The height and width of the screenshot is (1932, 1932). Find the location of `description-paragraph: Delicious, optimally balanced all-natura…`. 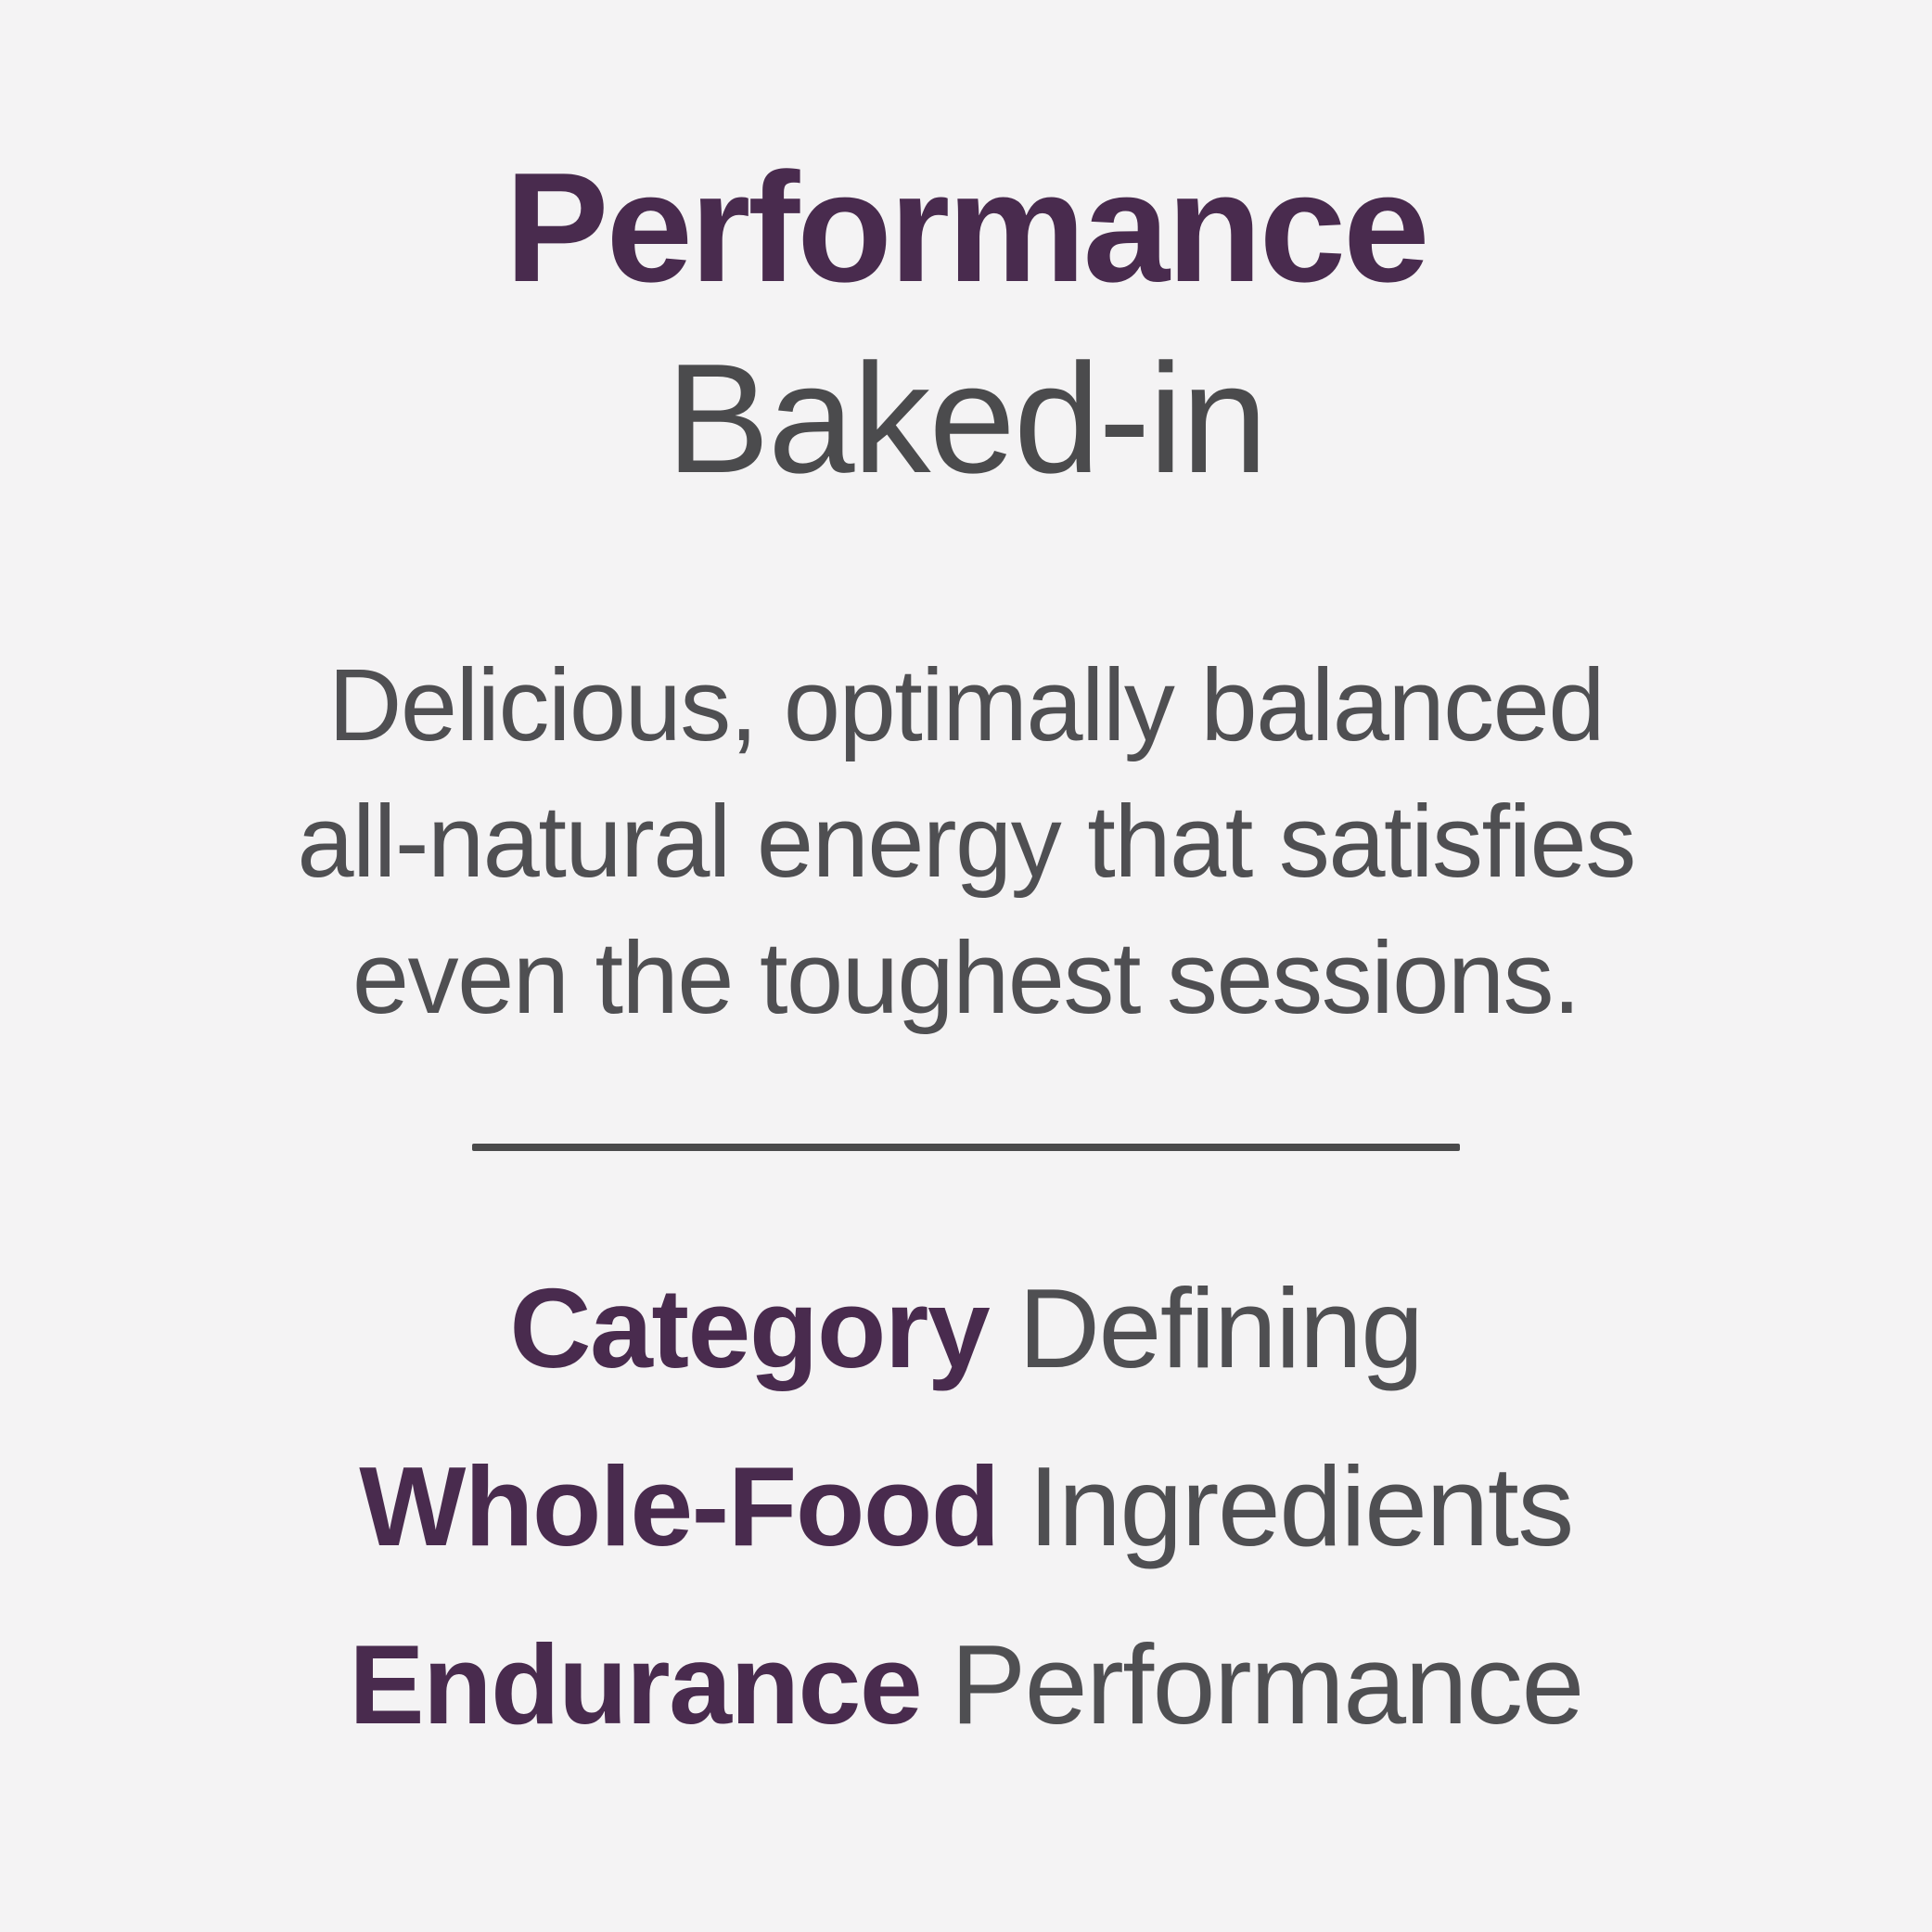

description-paragraph: Delicious, optimally balanced all-natura… is located at coordinates (966, 841).